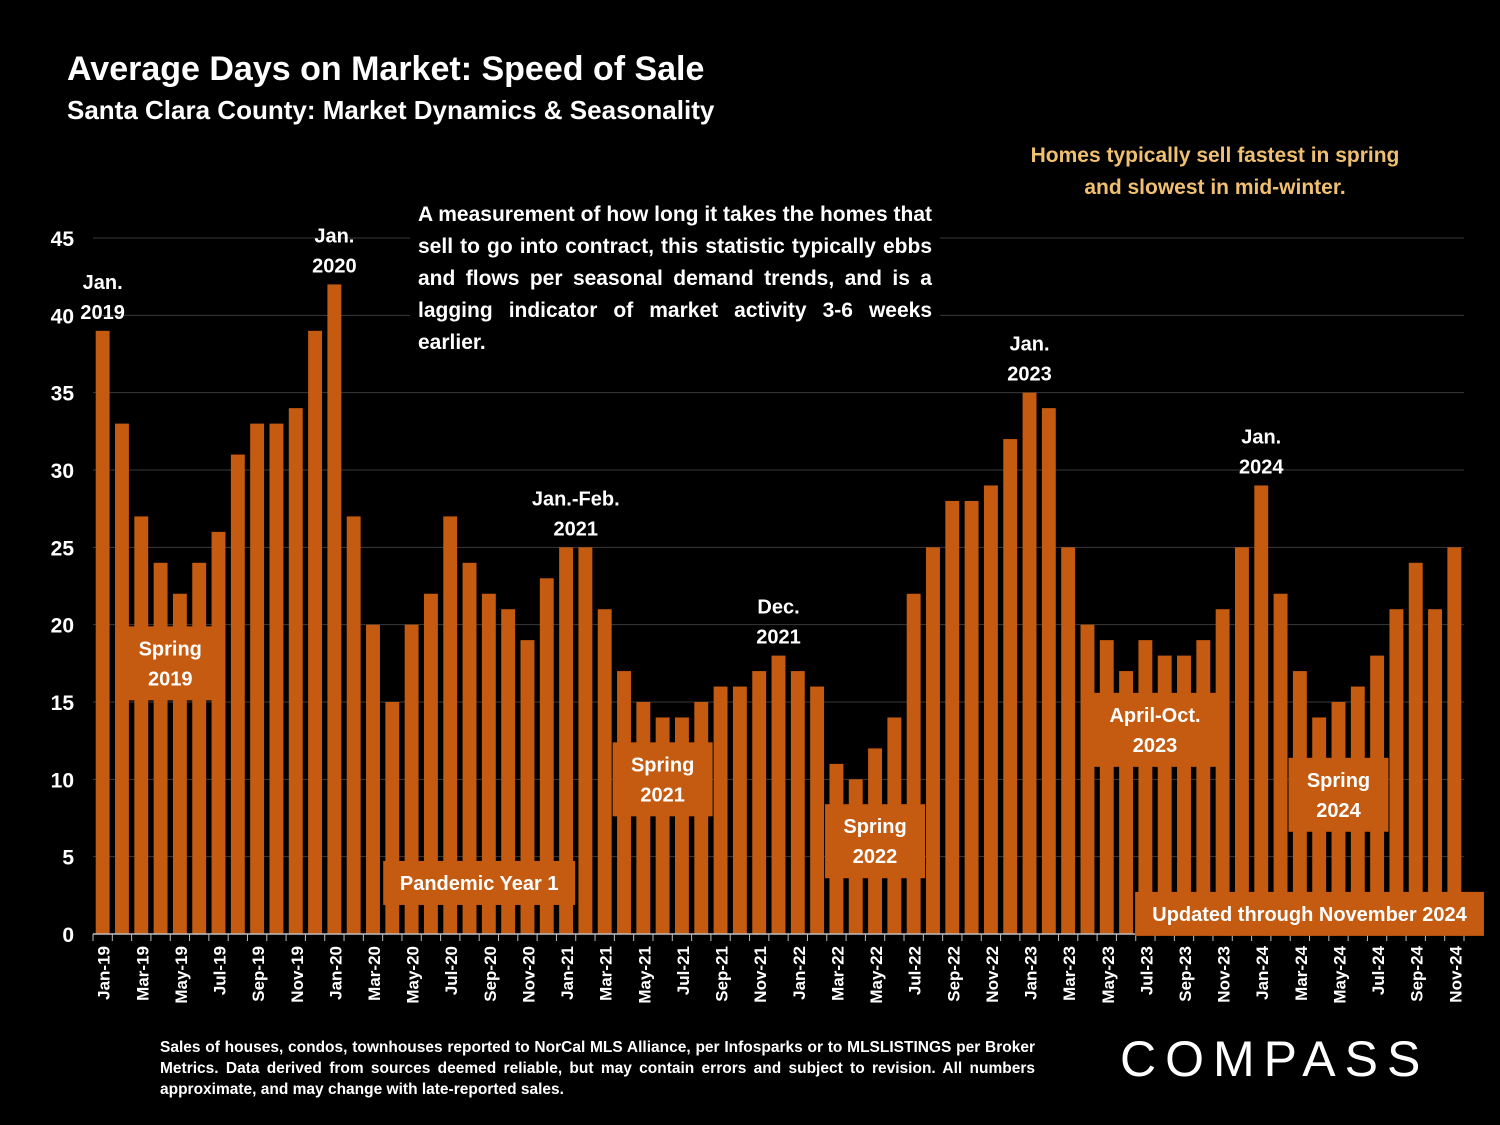 This screenshot has width=1500, height=1125. Describe the element at coordinates (567, 973) in the screenshot. I see `x-tick-label: Jan-21` at that location.